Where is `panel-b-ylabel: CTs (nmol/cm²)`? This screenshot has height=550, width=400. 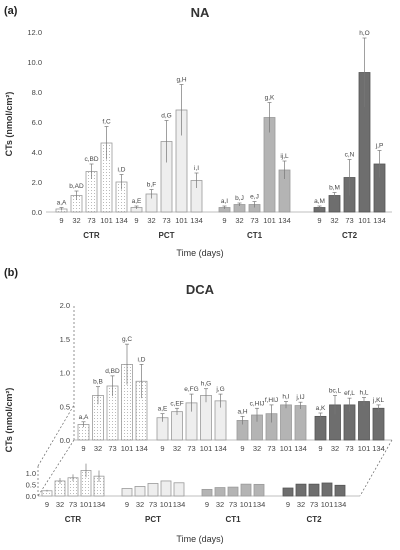
panel-b-ylabel: CTs (nmol/cm²) is located at coordinates (9, 420).